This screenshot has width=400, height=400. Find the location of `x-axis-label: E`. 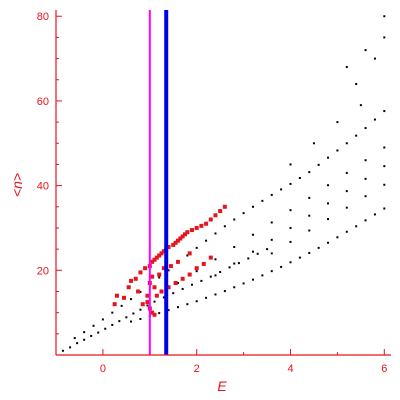

x-axis-label: E is located at coordinates (222, 386).